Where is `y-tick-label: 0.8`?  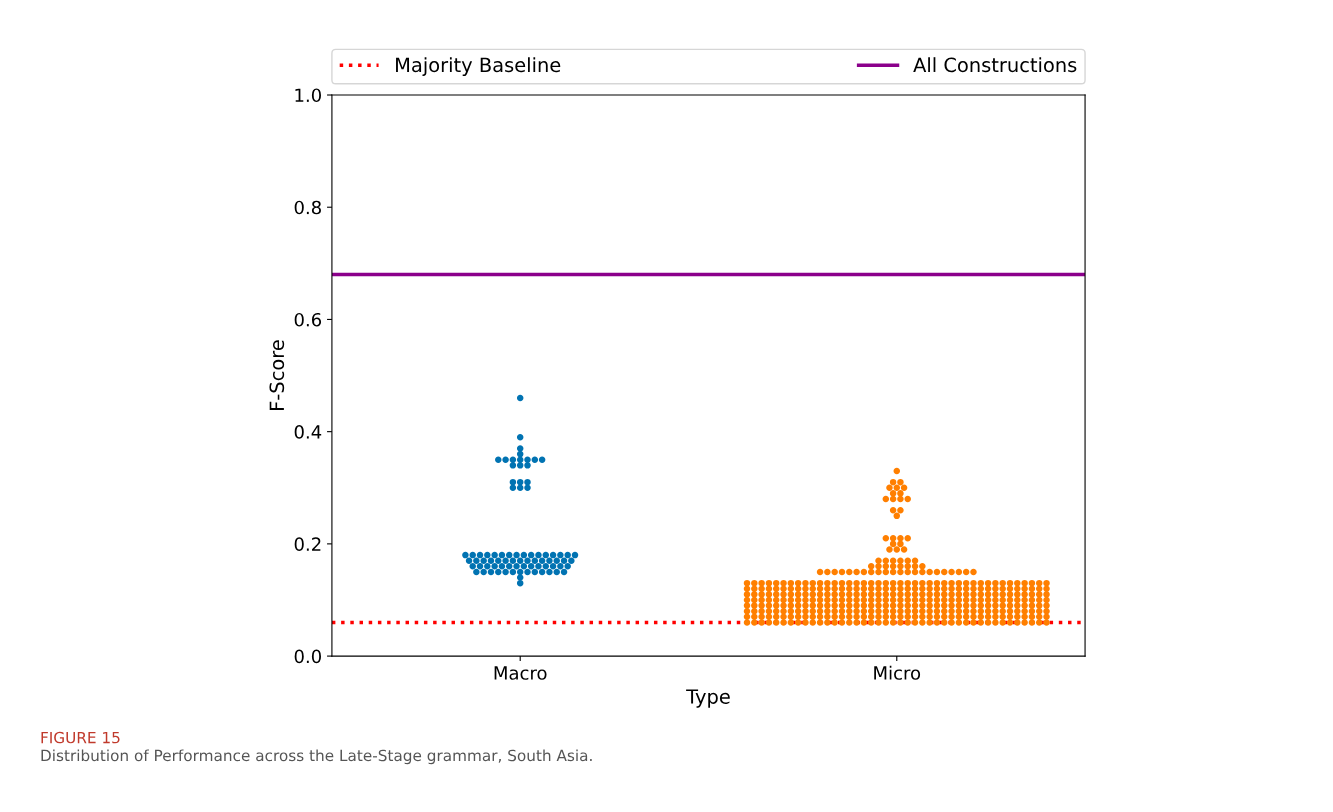 y-tick-label: 0.8 is located at coordinates (307, 207).